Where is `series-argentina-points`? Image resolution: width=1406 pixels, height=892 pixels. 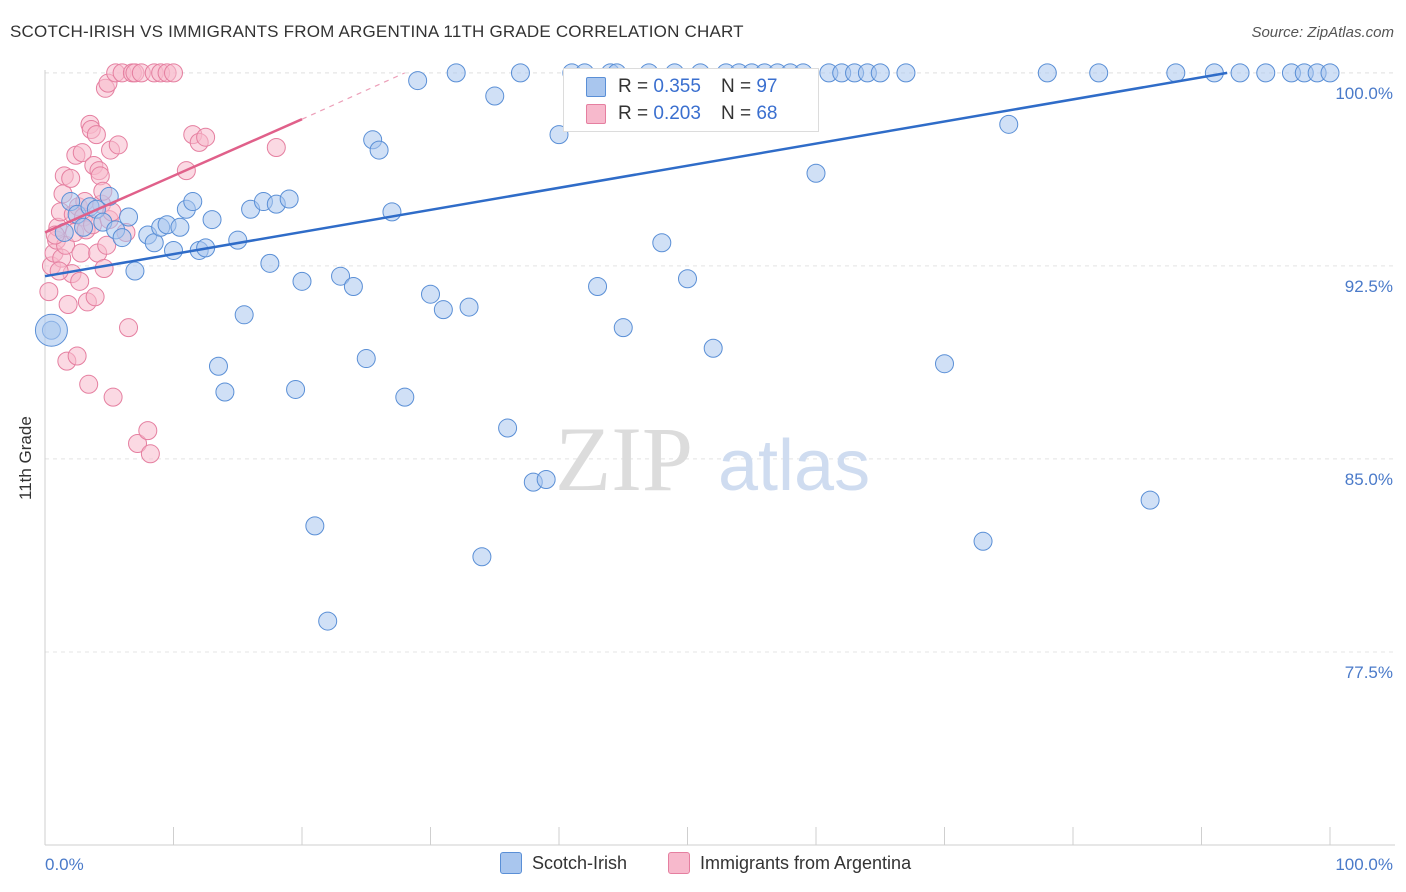
series-argentina-points is located at coordinates (162, 263).